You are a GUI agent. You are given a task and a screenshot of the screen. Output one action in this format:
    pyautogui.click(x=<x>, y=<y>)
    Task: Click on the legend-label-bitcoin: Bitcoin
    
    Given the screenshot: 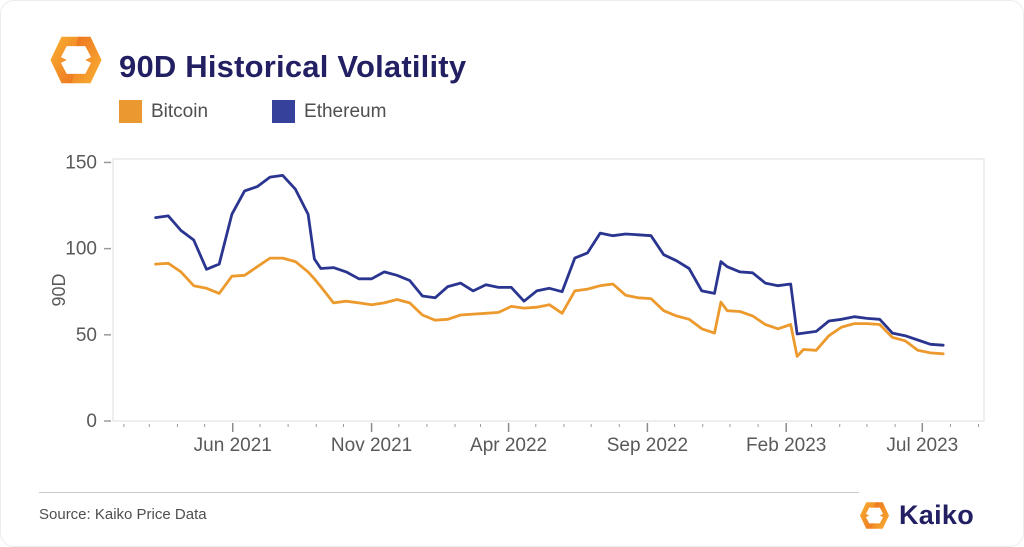 What is the action you would take?
    pyautogui.click(x=180, y=111)
    